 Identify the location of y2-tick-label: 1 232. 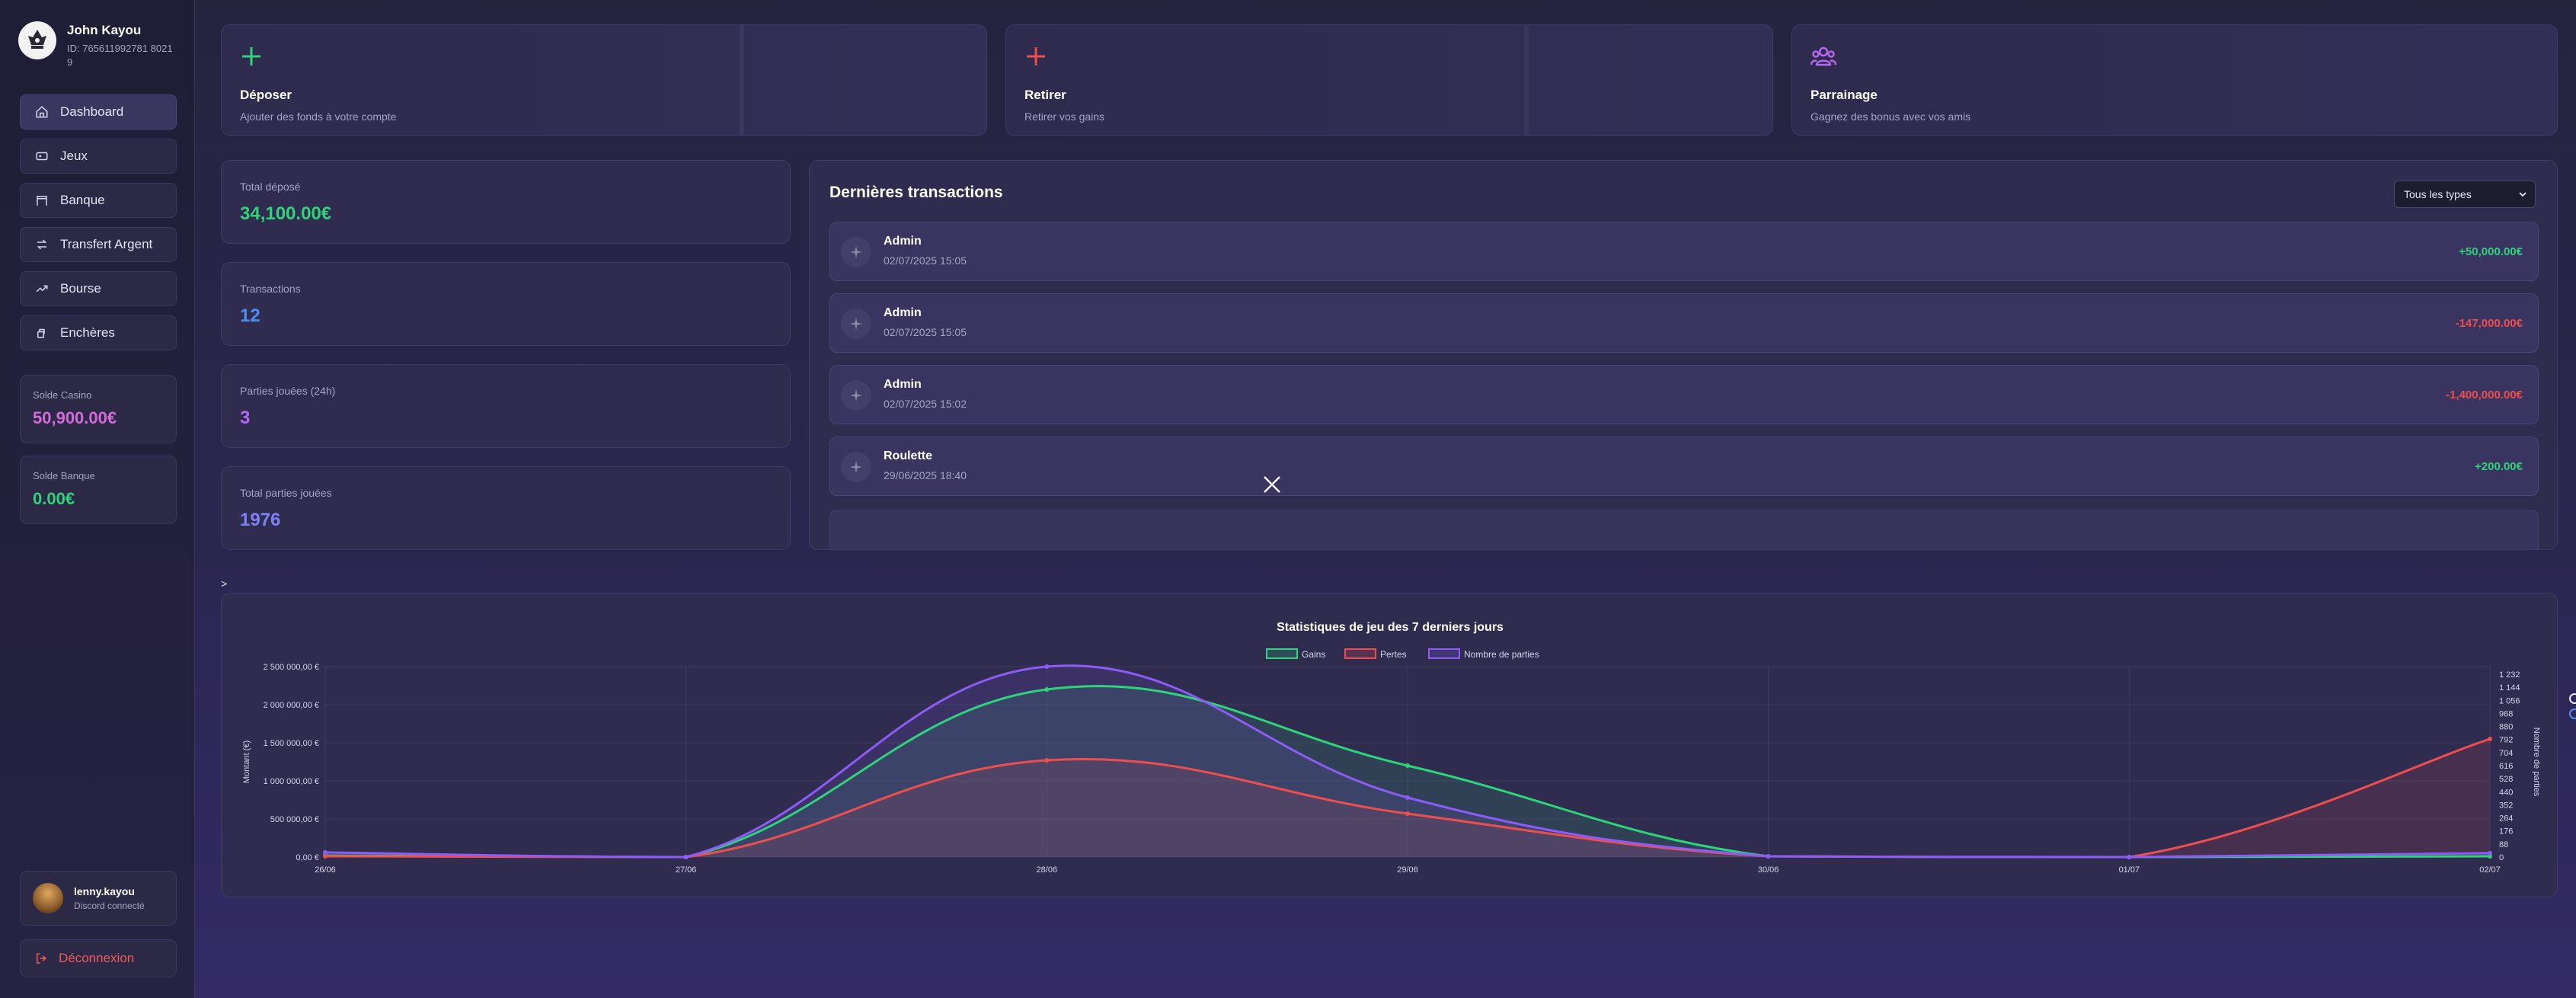
(2509, 675).